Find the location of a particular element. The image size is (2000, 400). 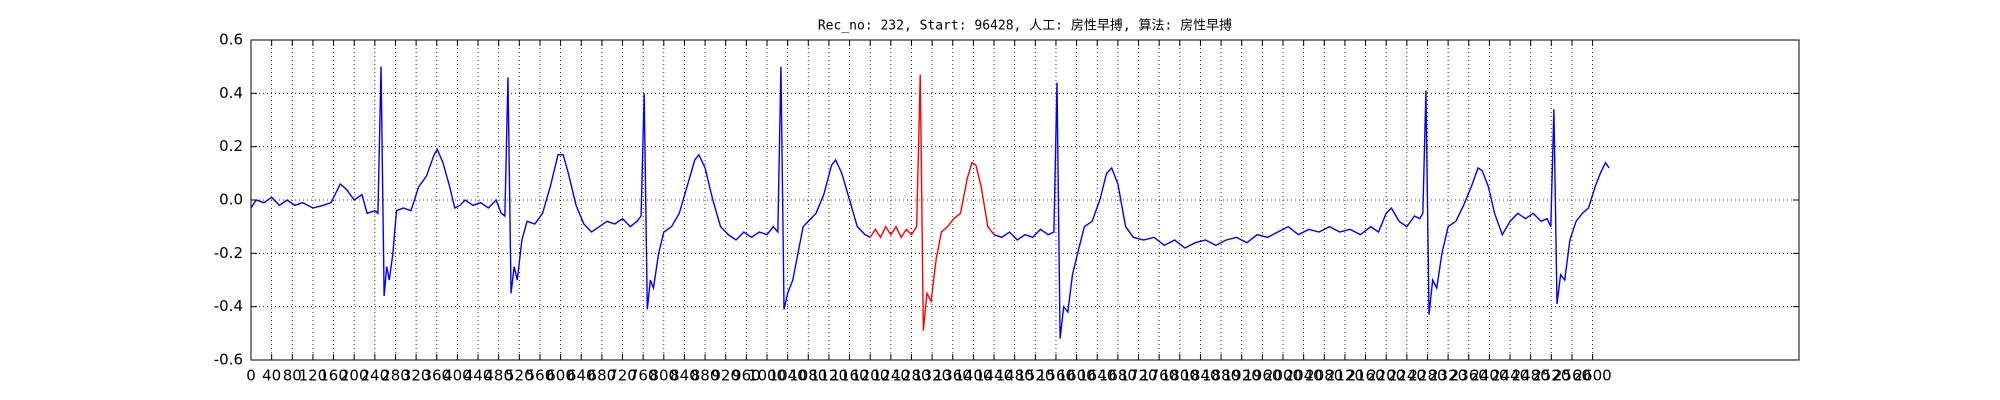

x-tick-label: 560 is located at coordinates (540, 376).